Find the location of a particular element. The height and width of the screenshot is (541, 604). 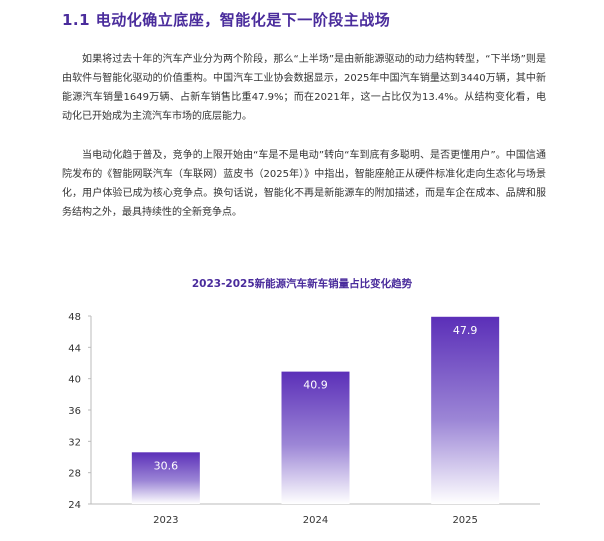

section-title: 1.1 电动化确立底座，智能化是下一阶段主战场 is located at coordinates (226, 20).